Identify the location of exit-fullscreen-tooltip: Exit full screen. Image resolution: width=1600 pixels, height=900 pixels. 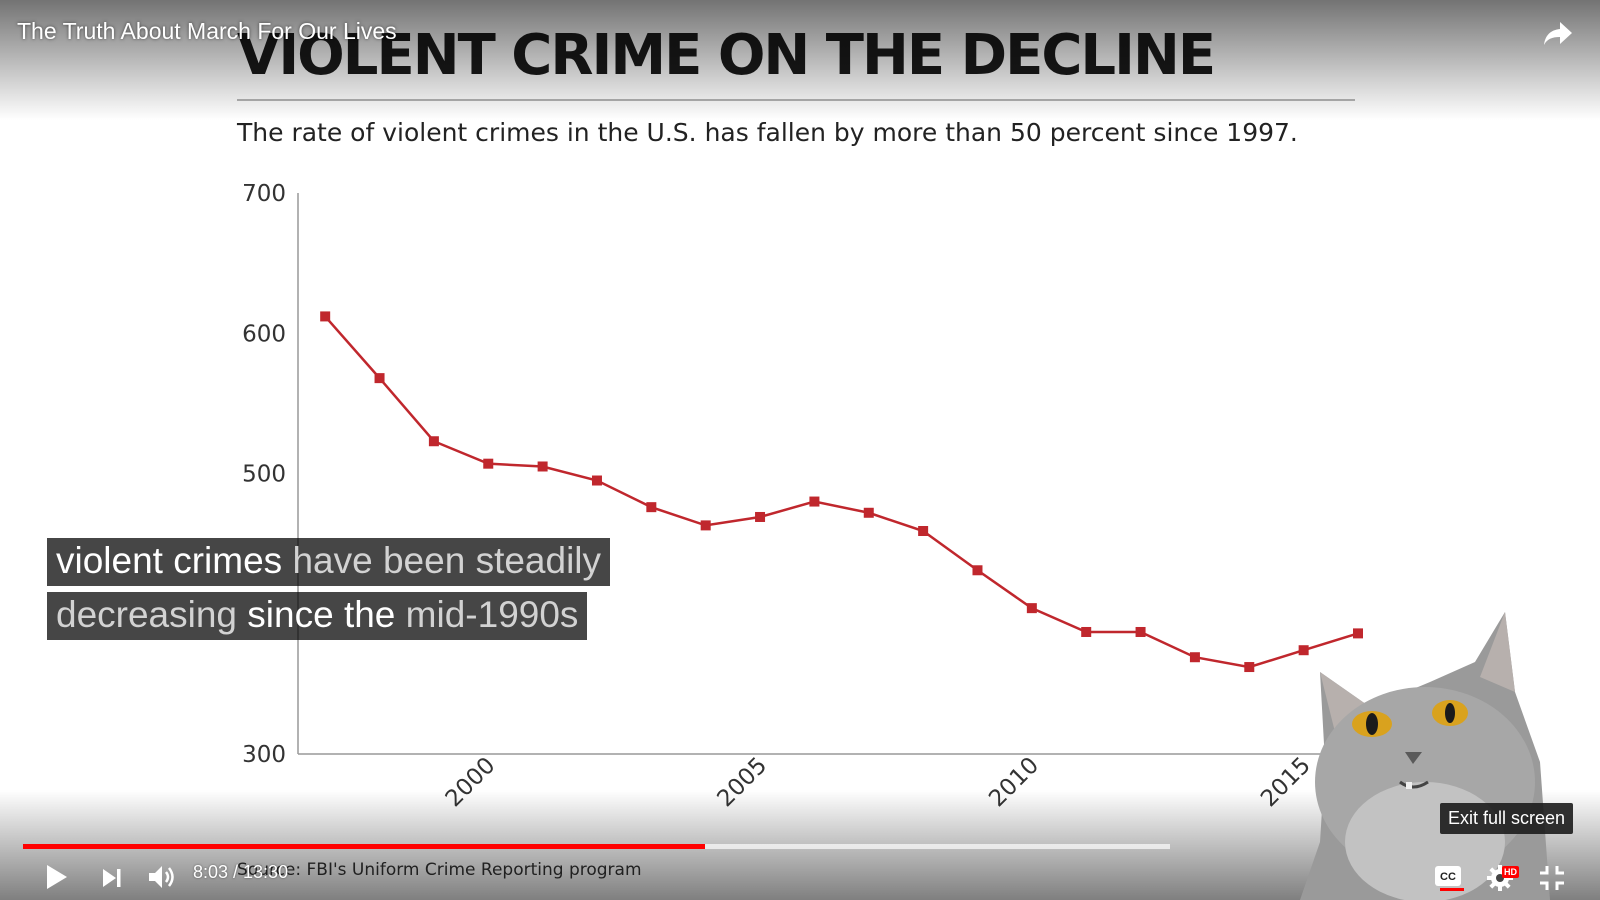
(1507, 818).